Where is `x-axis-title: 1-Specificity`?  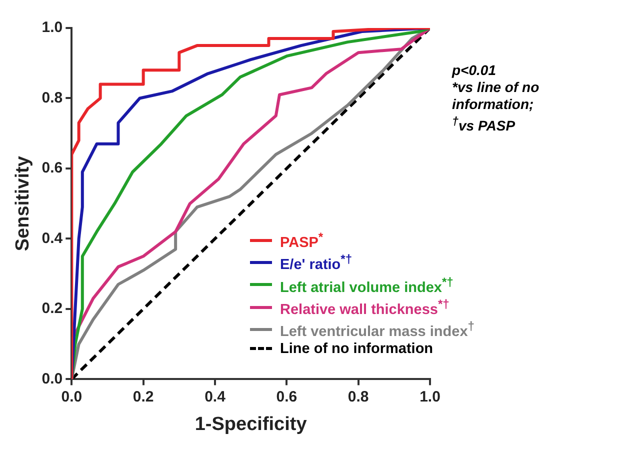 x-axis-title: 1-Specificity is located at coordinates (251, 424).